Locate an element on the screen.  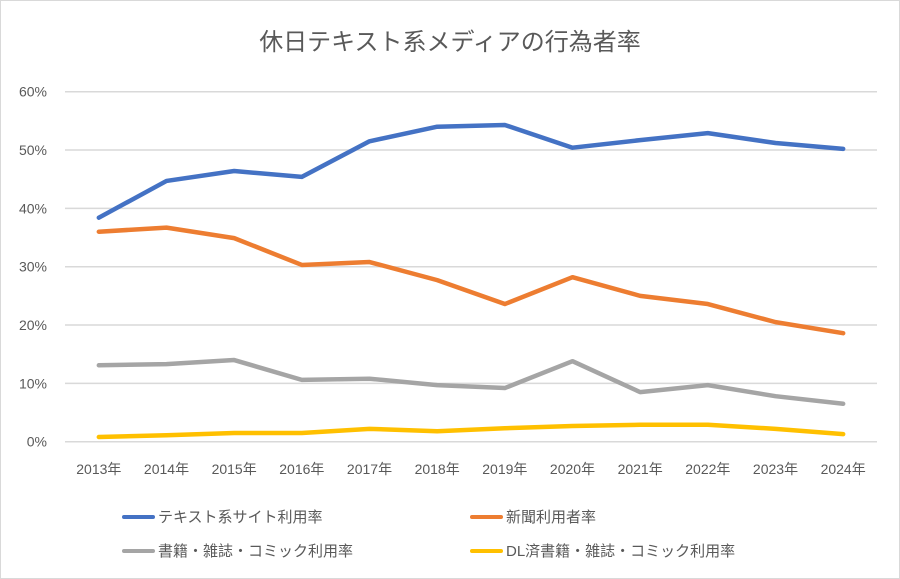
legend-label: テキスト系サイト利用率 is located at coordinates (240, 517).